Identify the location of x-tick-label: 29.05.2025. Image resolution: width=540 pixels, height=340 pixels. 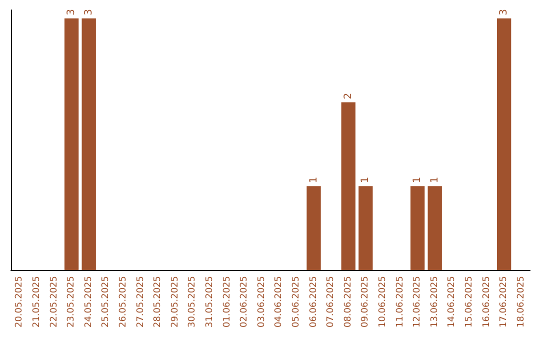
(175, 302).